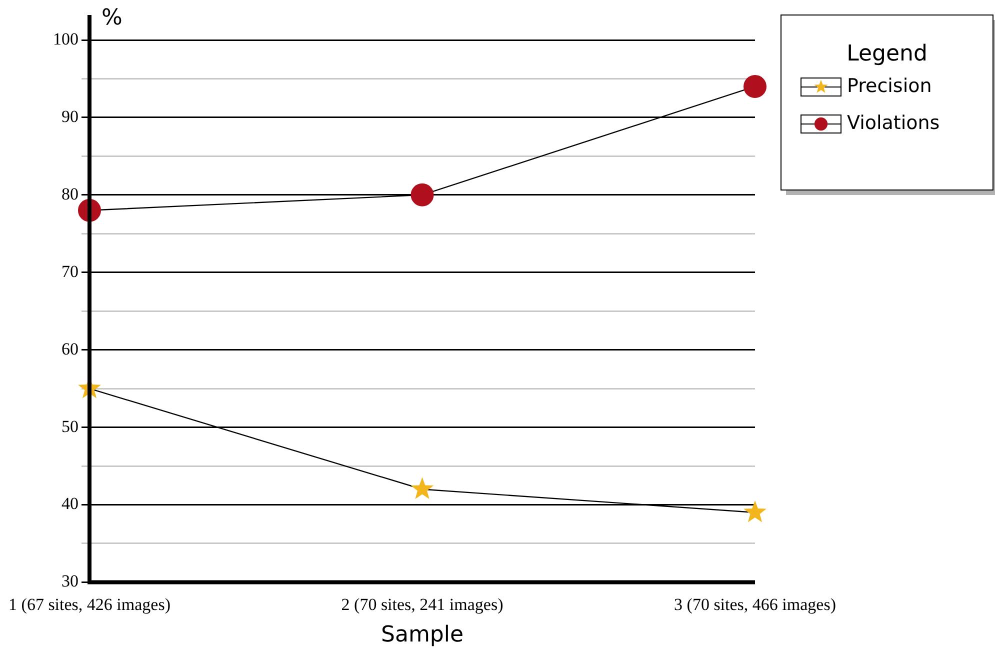  Describe the element at coordinates (70, 271) in the screenshot. I see `y-tick-label: 70` at that location.